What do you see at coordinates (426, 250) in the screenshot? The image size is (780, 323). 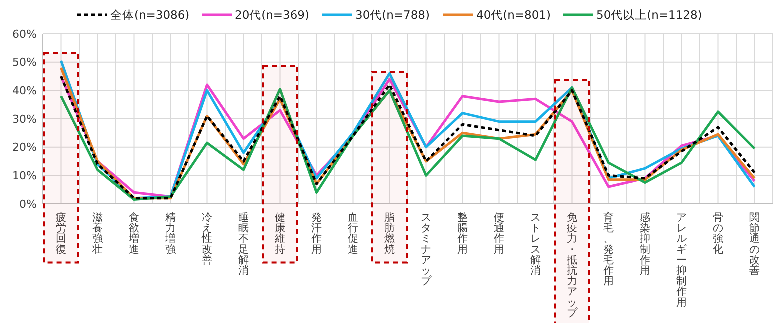 I see `x-tick-label: スタミナアップ` at bounding box center [426, 250].